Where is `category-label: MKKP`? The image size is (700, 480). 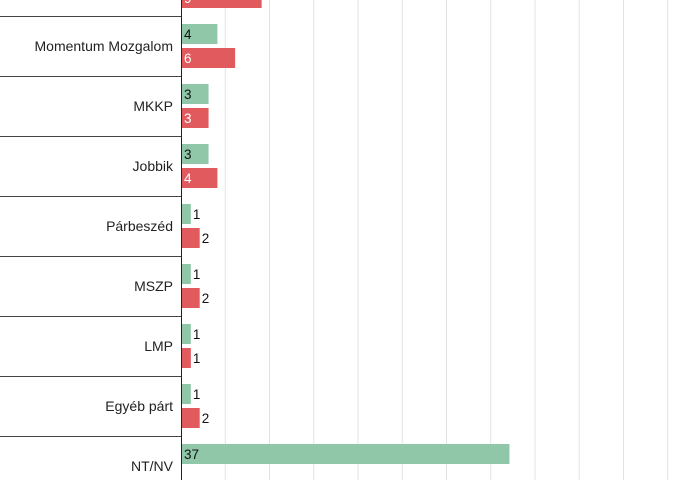 category-label: MKKP is located at coordinates (153, 106).